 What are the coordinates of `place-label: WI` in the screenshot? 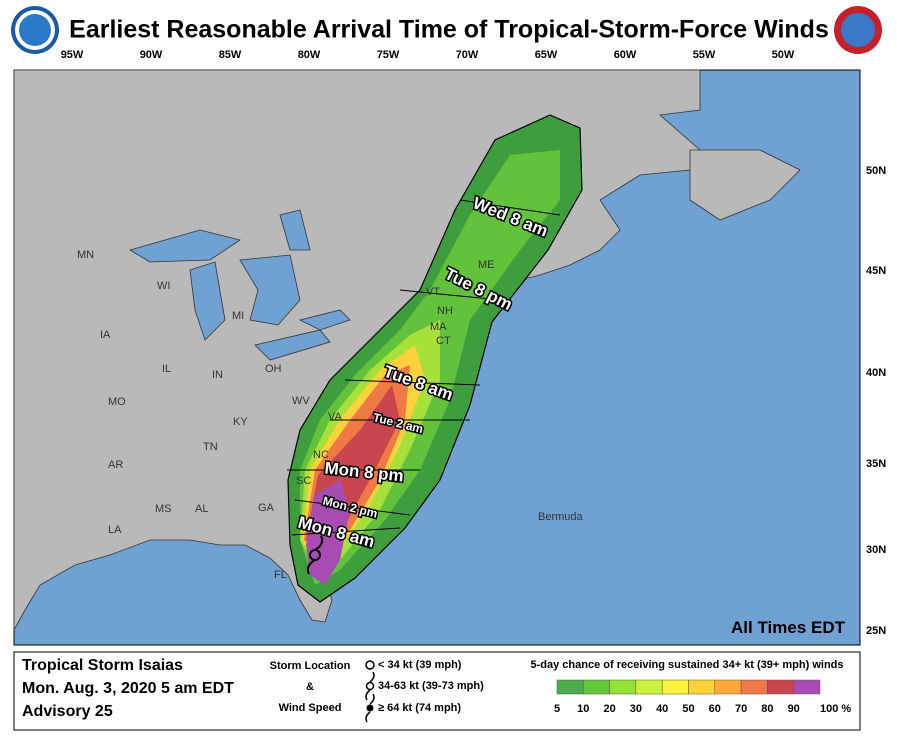 It's located at (163, 286).